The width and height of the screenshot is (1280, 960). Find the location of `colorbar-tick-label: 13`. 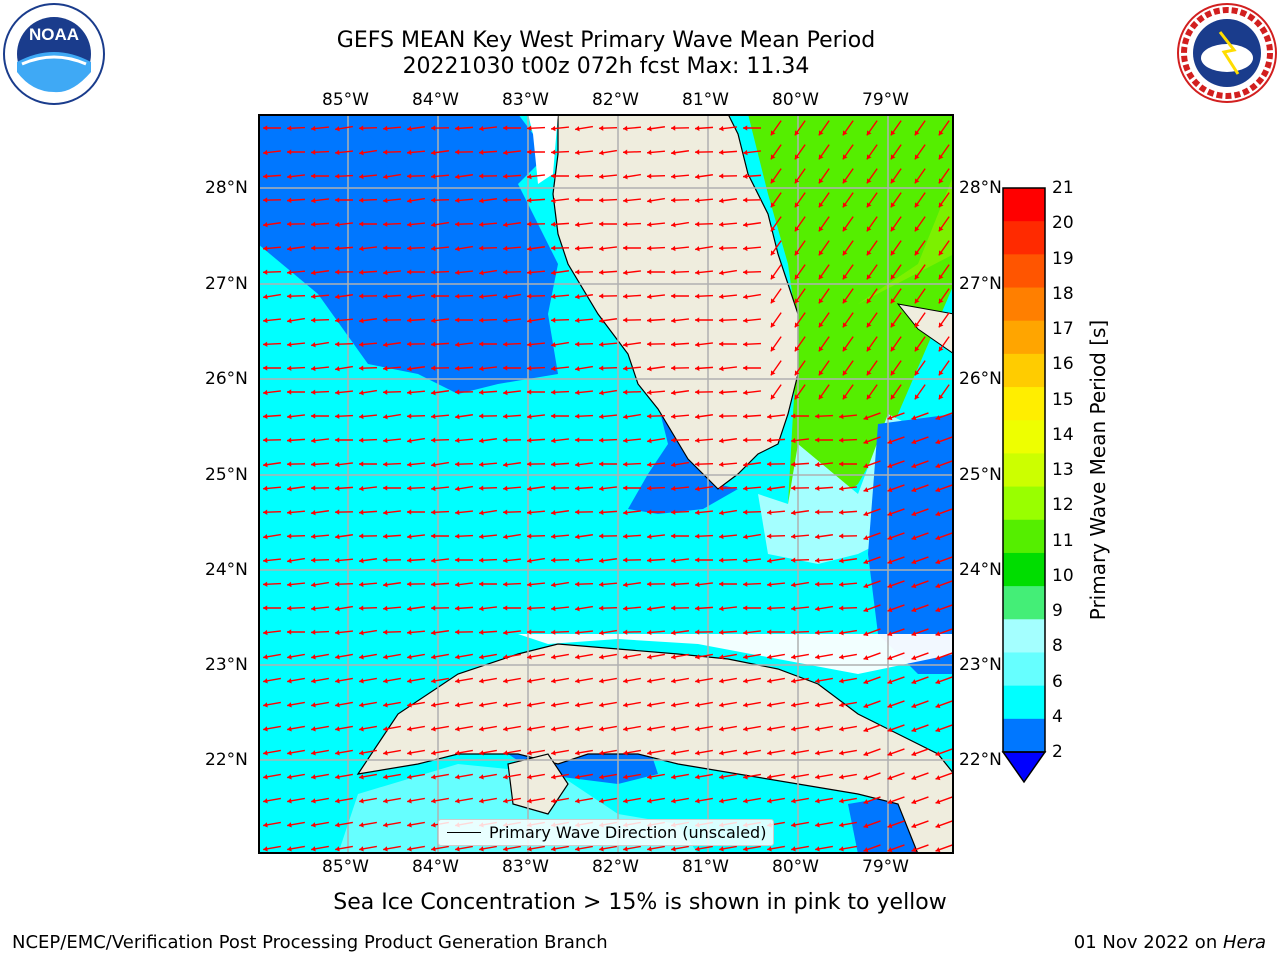

colorbar-tick-label: 13 is located at coordinates (1063, 470).